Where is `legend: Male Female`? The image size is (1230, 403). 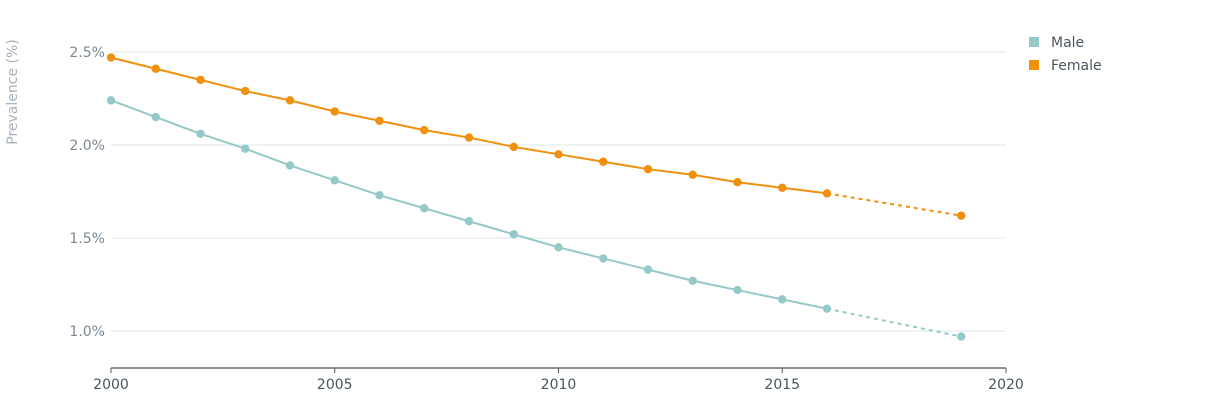
legend: Male Female is located at coordinates (1065, 54).